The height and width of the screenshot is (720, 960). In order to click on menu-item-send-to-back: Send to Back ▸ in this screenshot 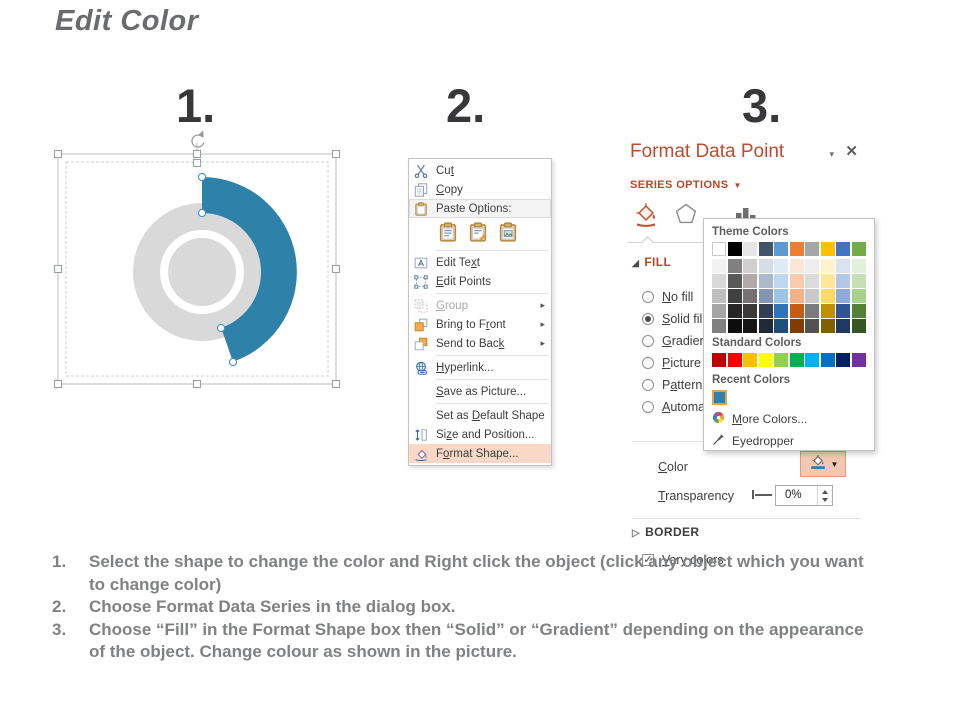, I will do `click(480, 343)`.